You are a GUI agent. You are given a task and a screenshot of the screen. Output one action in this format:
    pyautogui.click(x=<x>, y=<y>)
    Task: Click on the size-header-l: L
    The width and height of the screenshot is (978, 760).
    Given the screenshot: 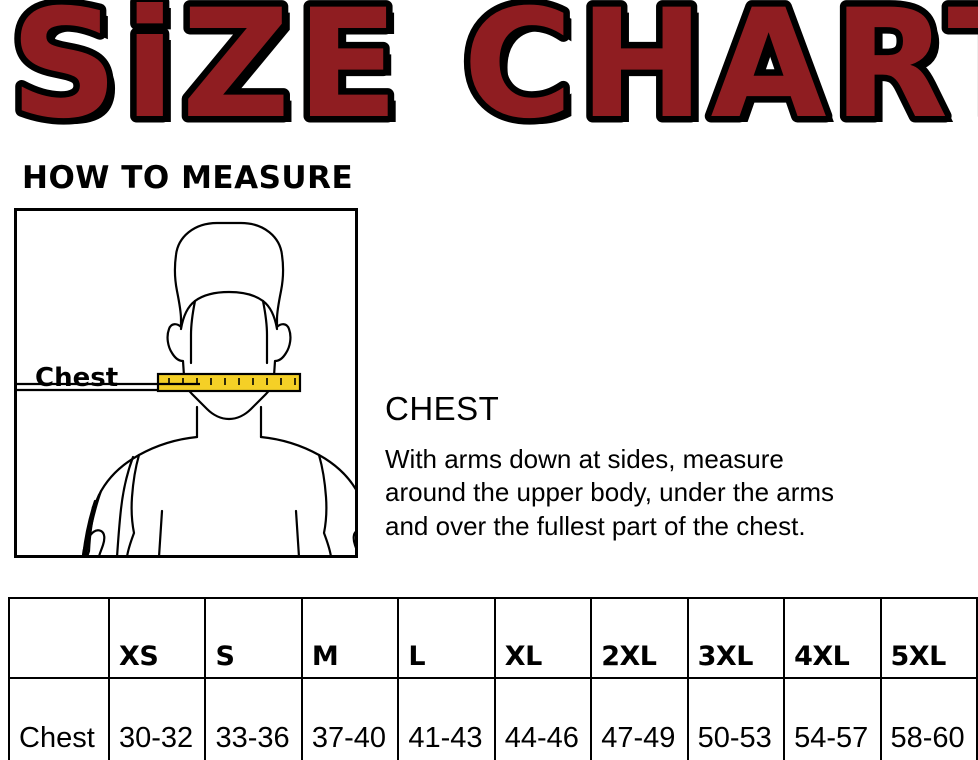 What is the action you would take?
    pyautogui.click(x=446, y=638)
    